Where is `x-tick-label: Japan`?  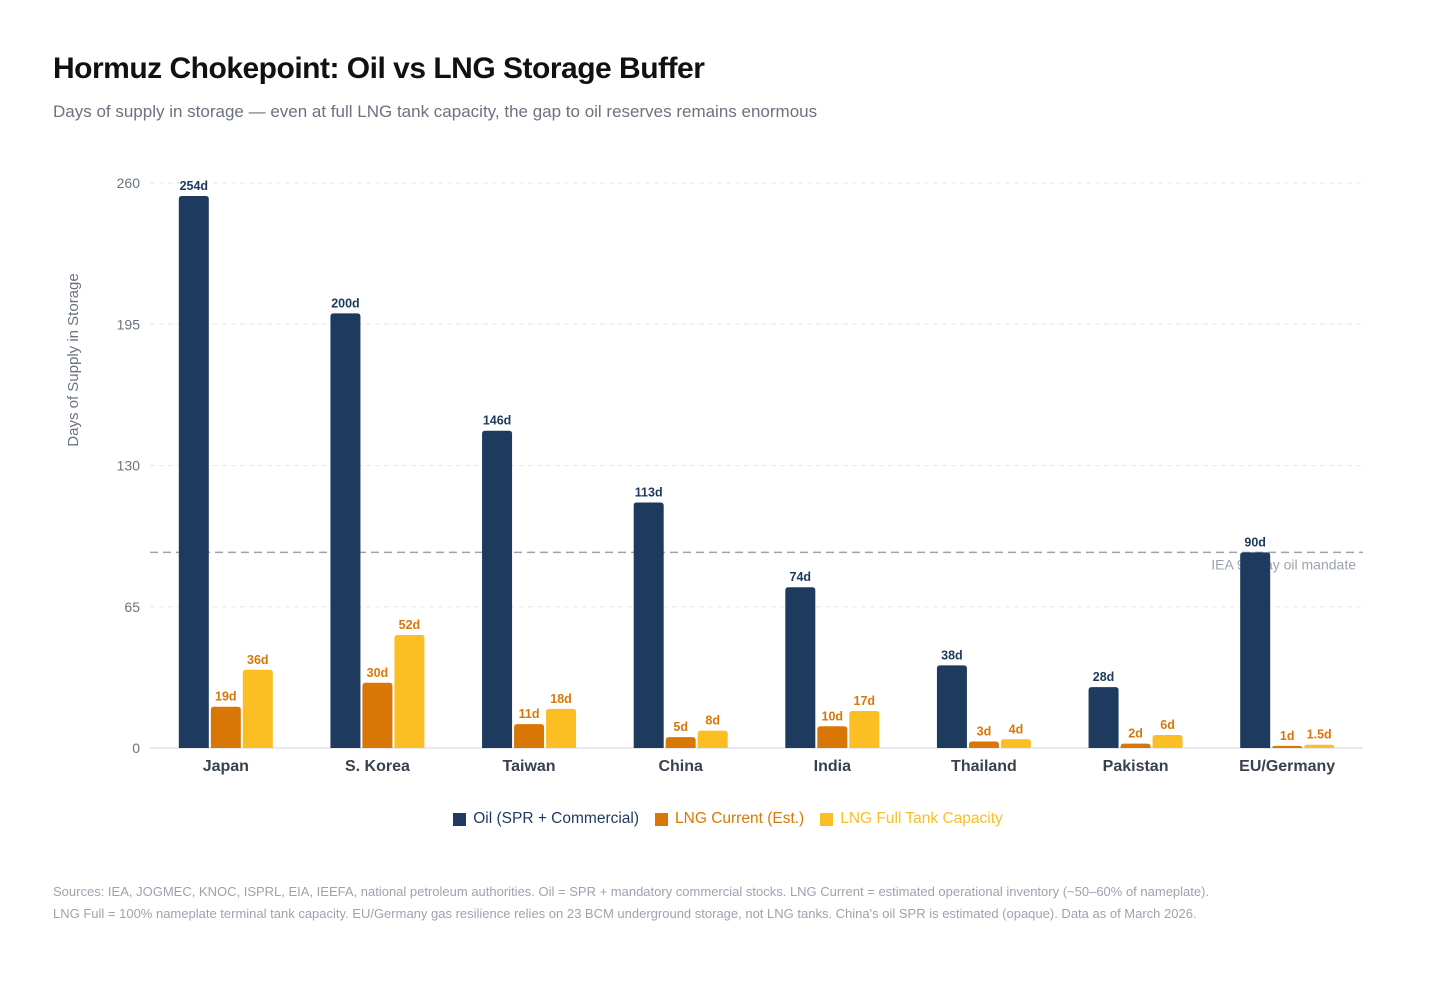 x-tick-label: Japan is located at coordinates (226, 766).